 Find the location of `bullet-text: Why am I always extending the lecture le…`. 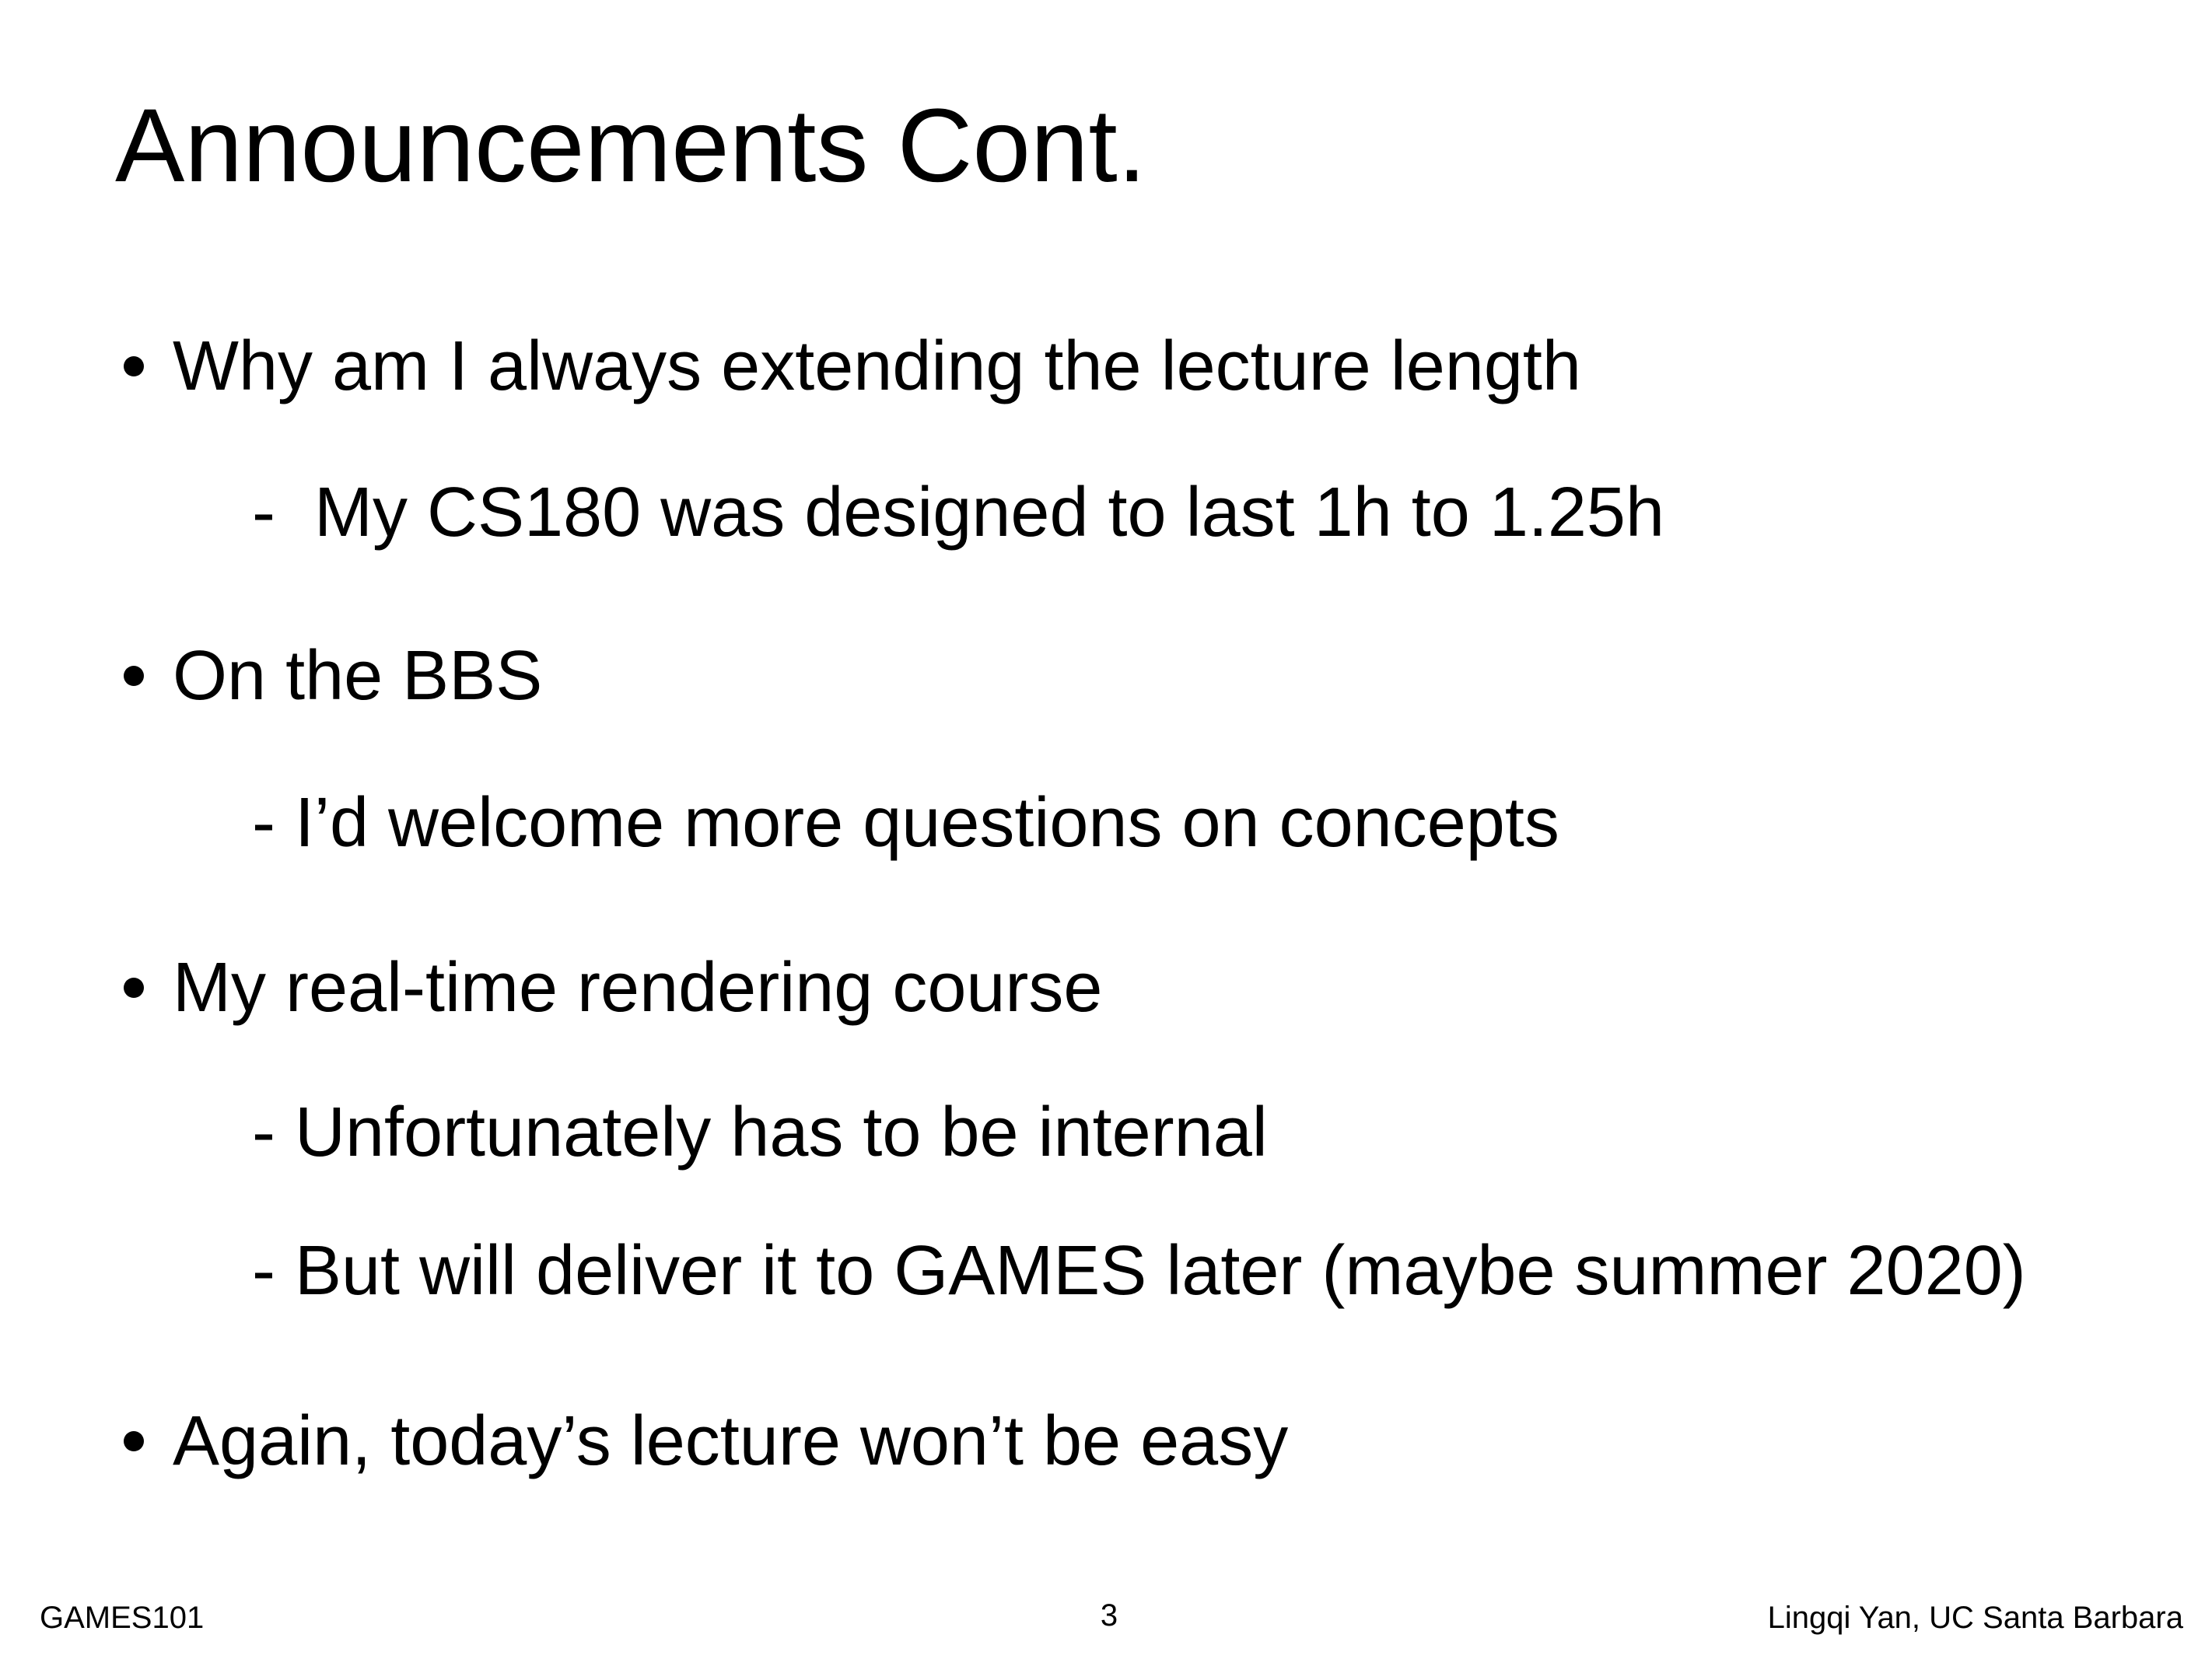

bullet-text: Why am I always extending the lecture le… is located at coordinates (877, 366).